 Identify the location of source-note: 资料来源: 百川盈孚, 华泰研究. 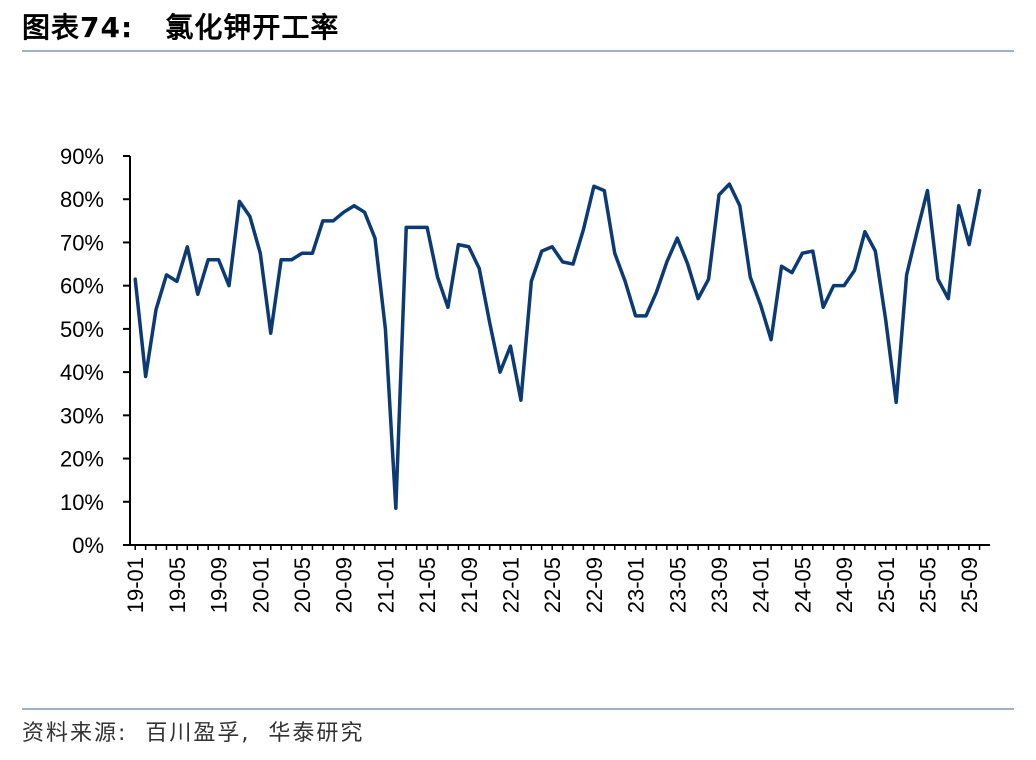
(193, 733).